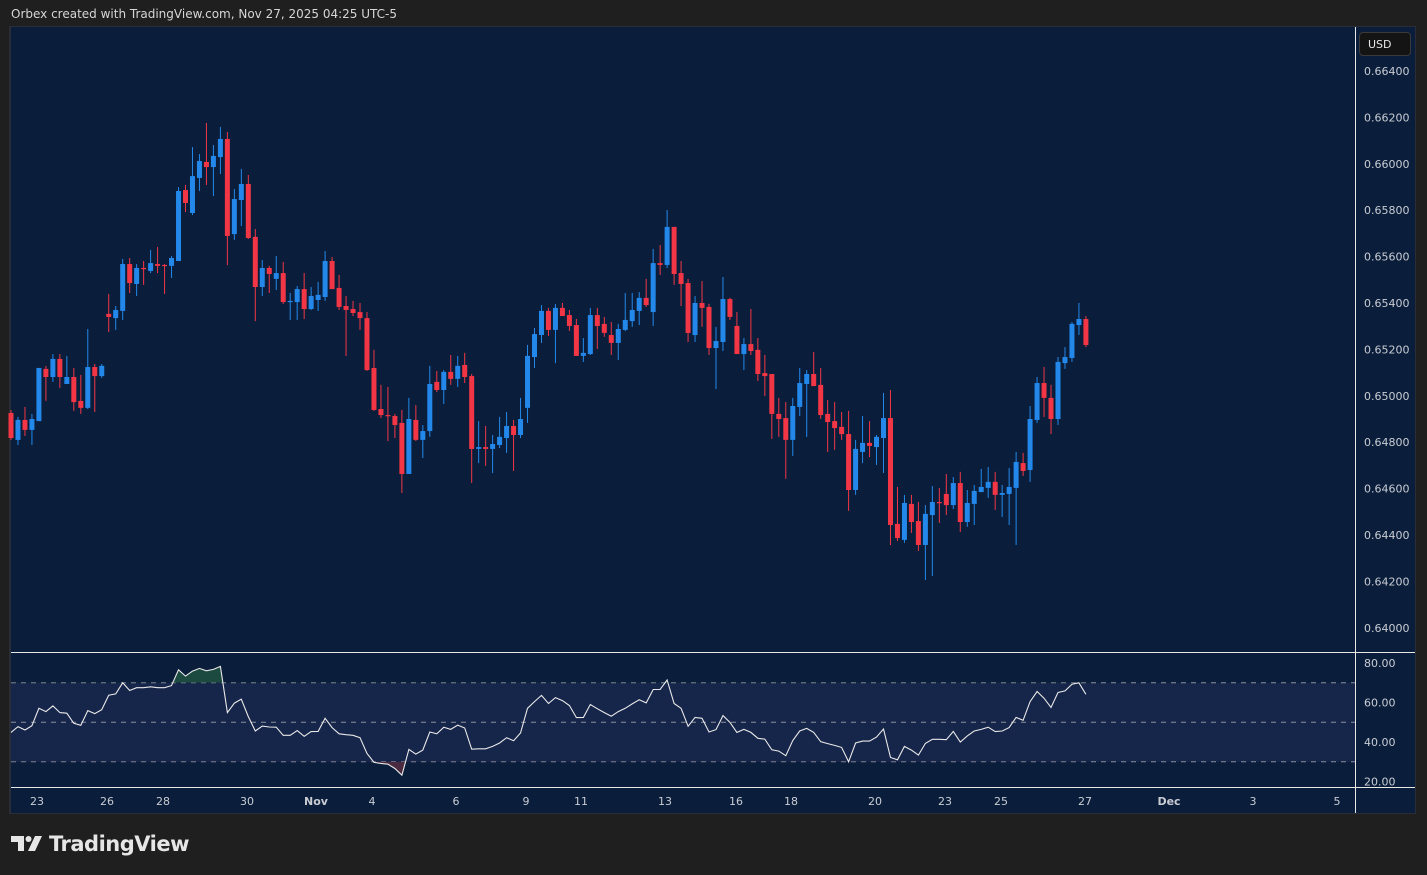  Describe the element at coordinates (685, 801) in the screenshot. I see `time-axis: 23 26 28 30 Nov 4 6 9 11 13 16 18 20 23 25 27 Dec 3 5` at that location.